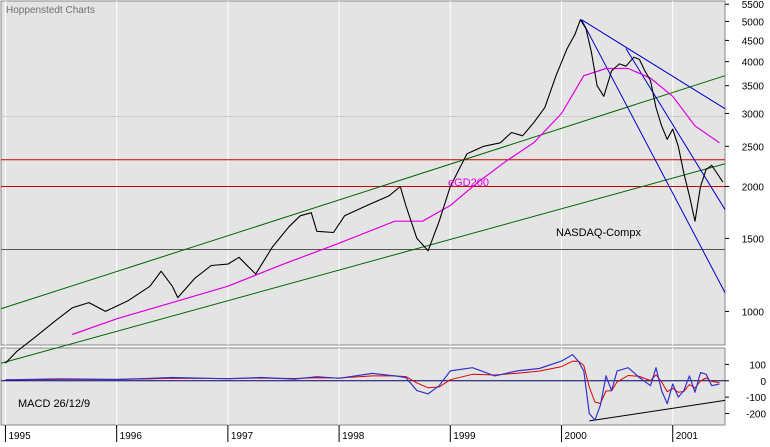 This screenshot has height=447, width=770. What do you see at coordinates (54, 404) in the screenshot?
I see `macd-label: MACD 26/12/9` at bounding box center [54, 404].